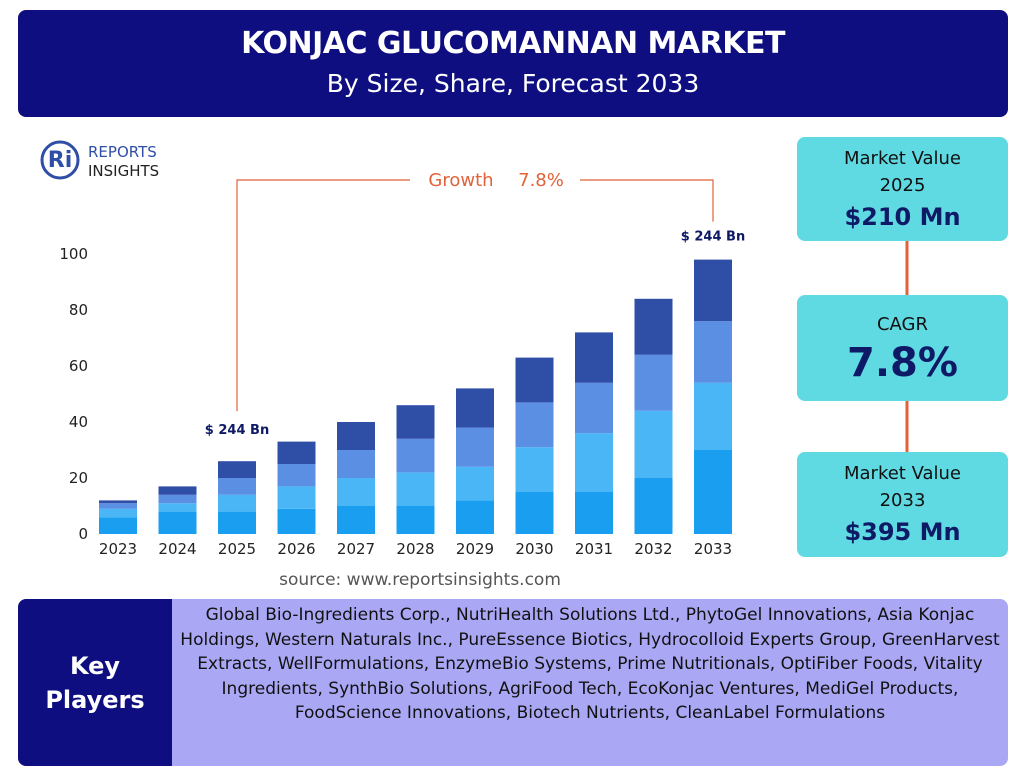 The height and width of the screenshot is (768, 1024). Describe the element at coordinates (78, 478) in the screenshot. I see `y-tick-label: 20` at that location.